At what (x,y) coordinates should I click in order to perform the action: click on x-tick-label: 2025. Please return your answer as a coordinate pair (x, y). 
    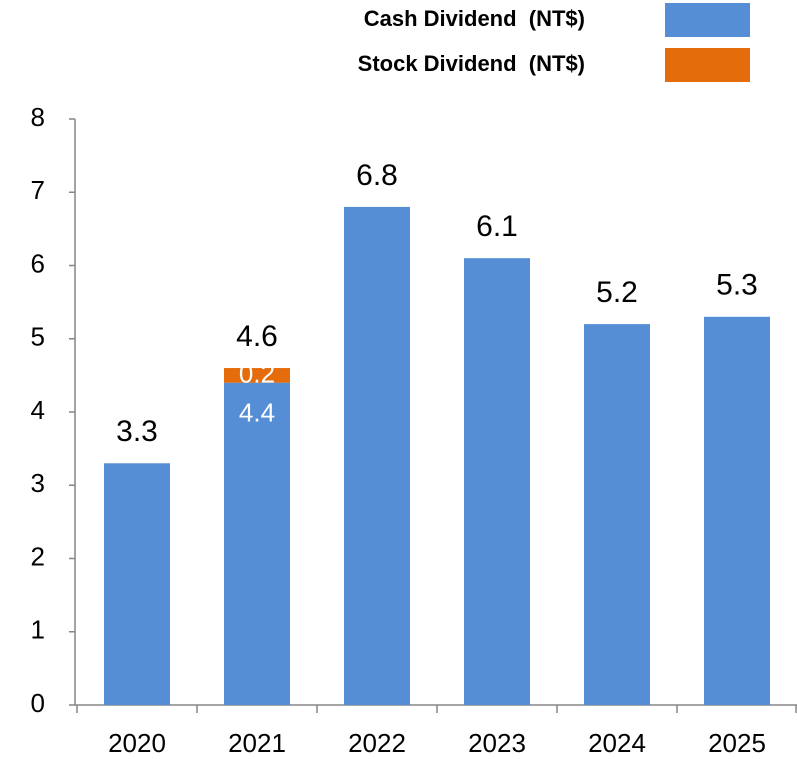
    Looking at the image, I should click on (737, 743).